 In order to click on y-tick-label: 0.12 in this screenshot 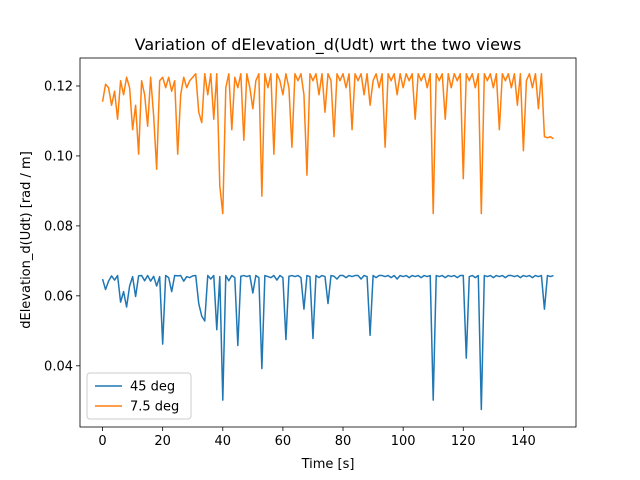, I will do `click(58, 86)`.